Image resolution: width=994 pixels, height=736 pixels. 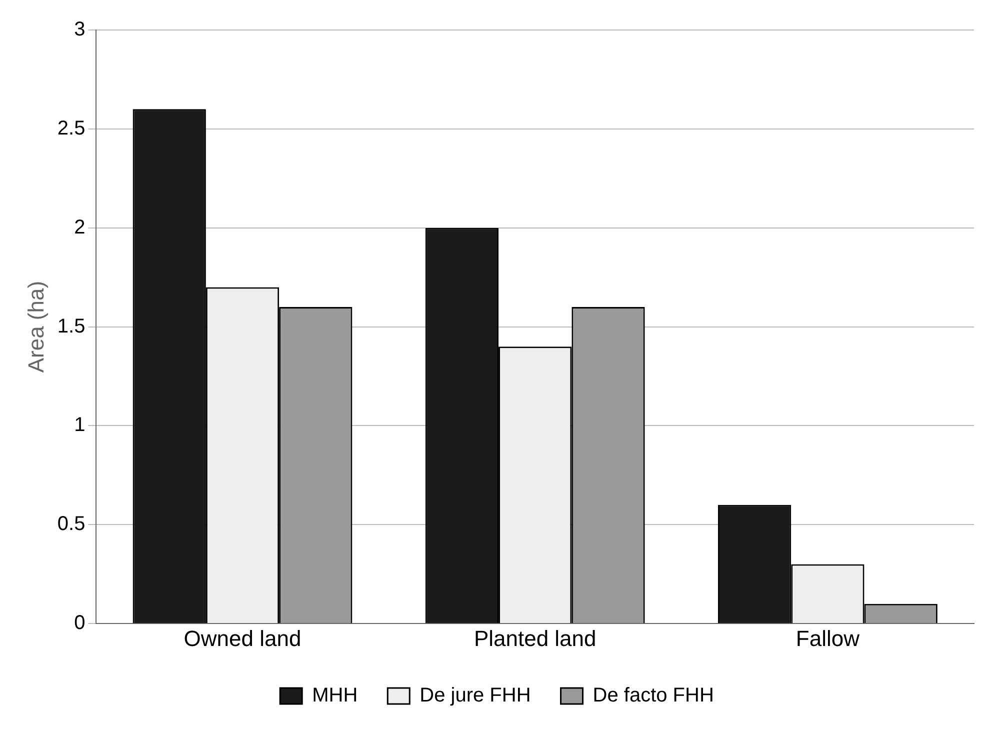 What do you see at coordinates (335, 695) in the screenshot?
I see `legend-label: MHH` at bounding box center [335, 695].